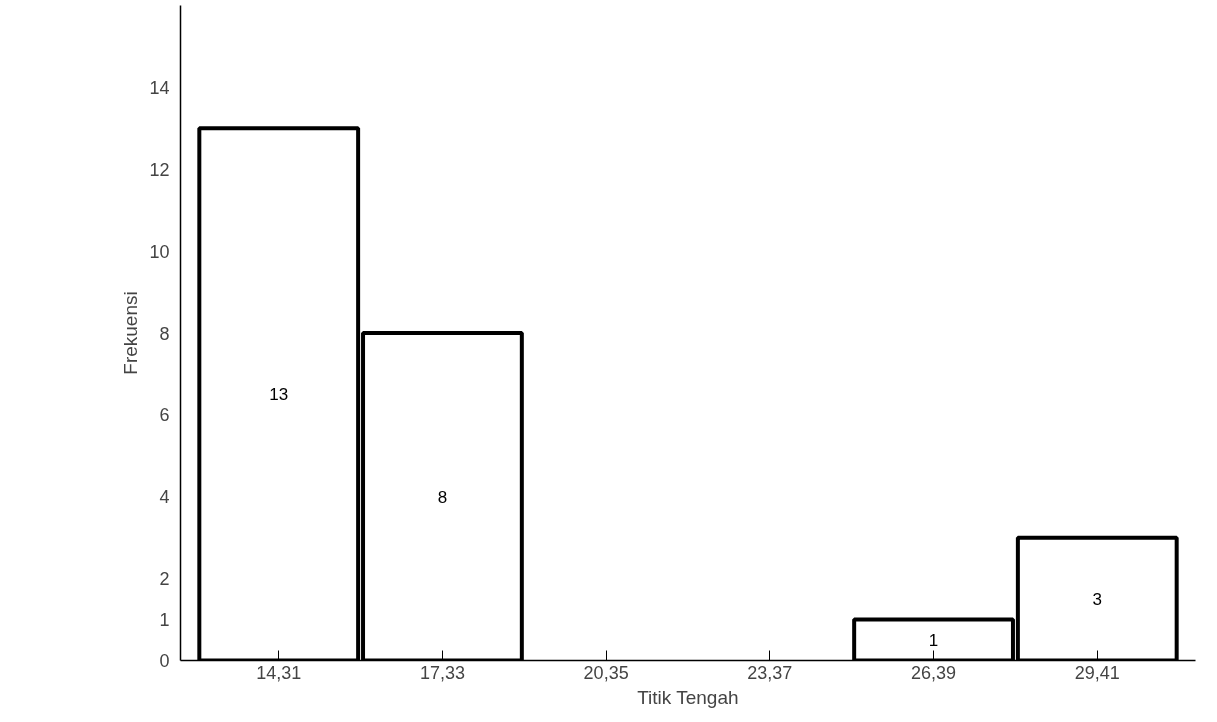  What do you see at coordinates (279, 395) in the screenshot?
I see `data-label: 13` at bounding box center [279, 395].